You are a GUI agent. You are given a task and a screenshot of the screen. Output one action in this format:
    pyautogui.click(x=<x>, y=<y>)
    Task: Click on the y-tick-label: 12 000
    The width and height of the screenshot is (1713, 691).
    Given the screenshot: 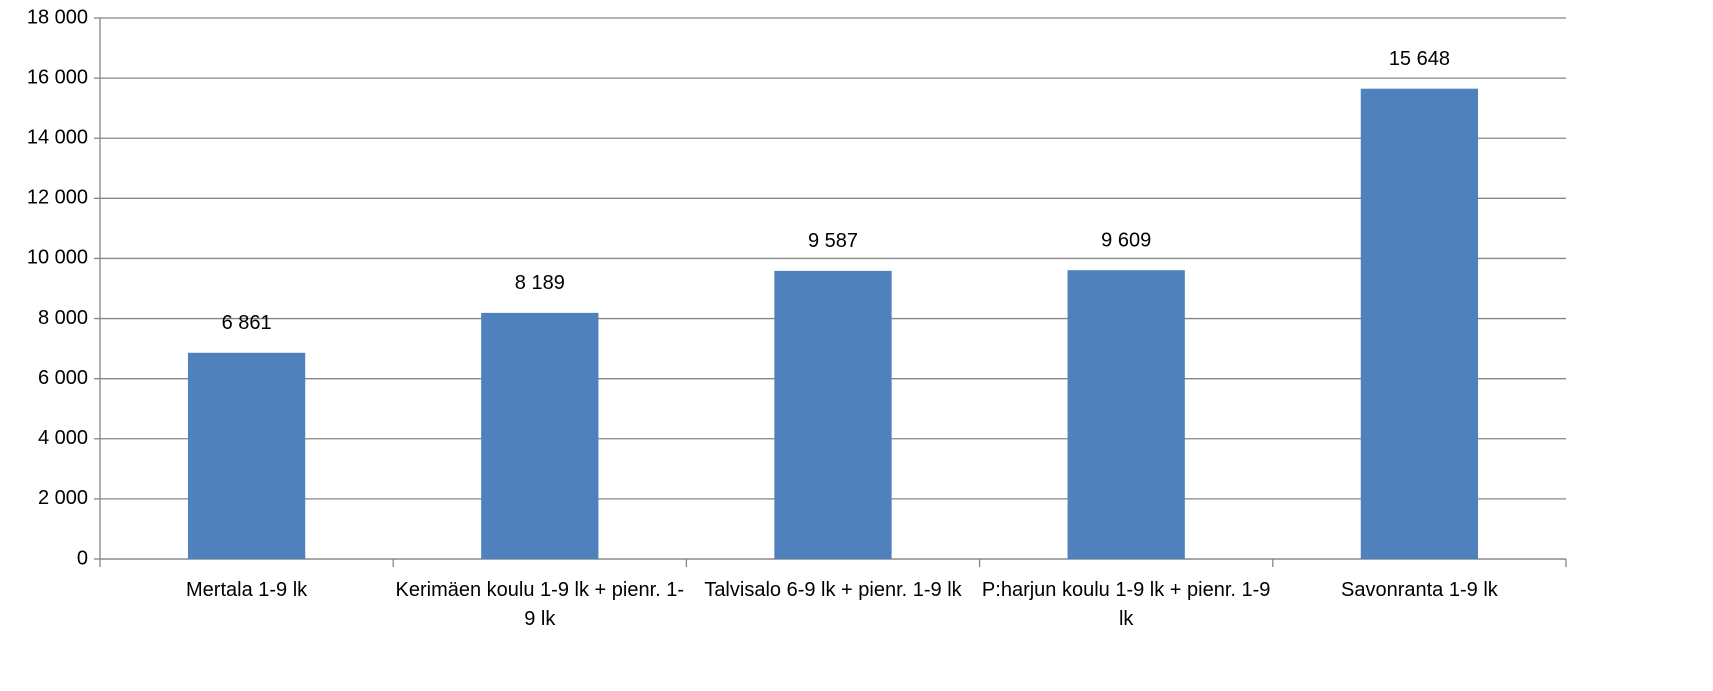 What is the action you would take?
    pyautogui.click(x=57, y=198)
    